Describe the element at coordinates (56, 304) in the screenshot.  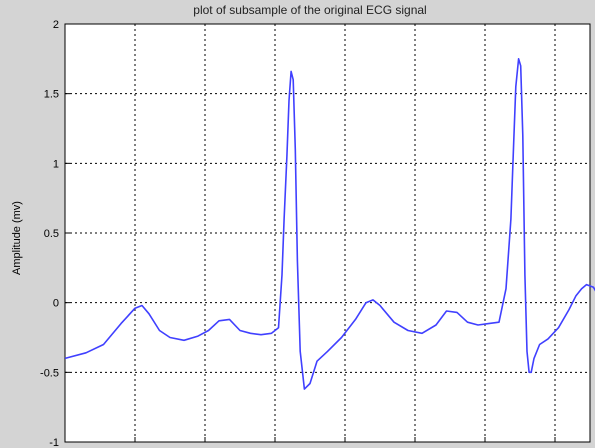
I see `y-tick-label: 0` at that location.